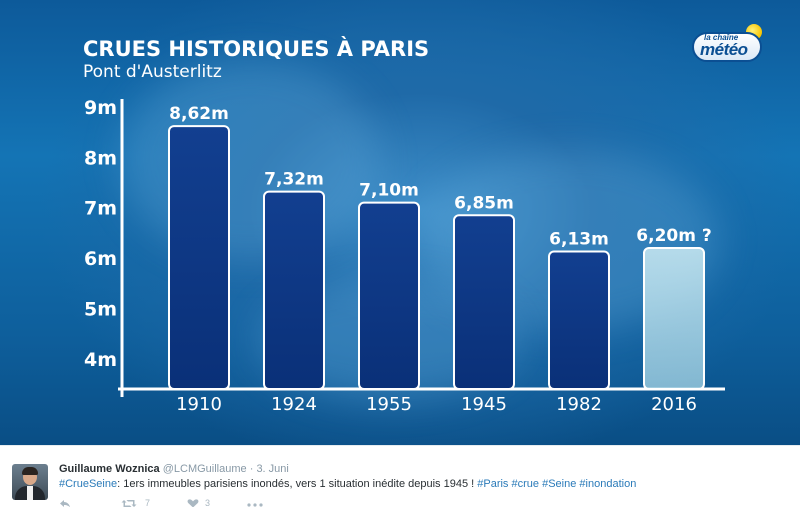 Image resolution: width=800 pixels, height=507 pixels. I want to click on author-handle: @LCMGuillaume, so click(204, 469).